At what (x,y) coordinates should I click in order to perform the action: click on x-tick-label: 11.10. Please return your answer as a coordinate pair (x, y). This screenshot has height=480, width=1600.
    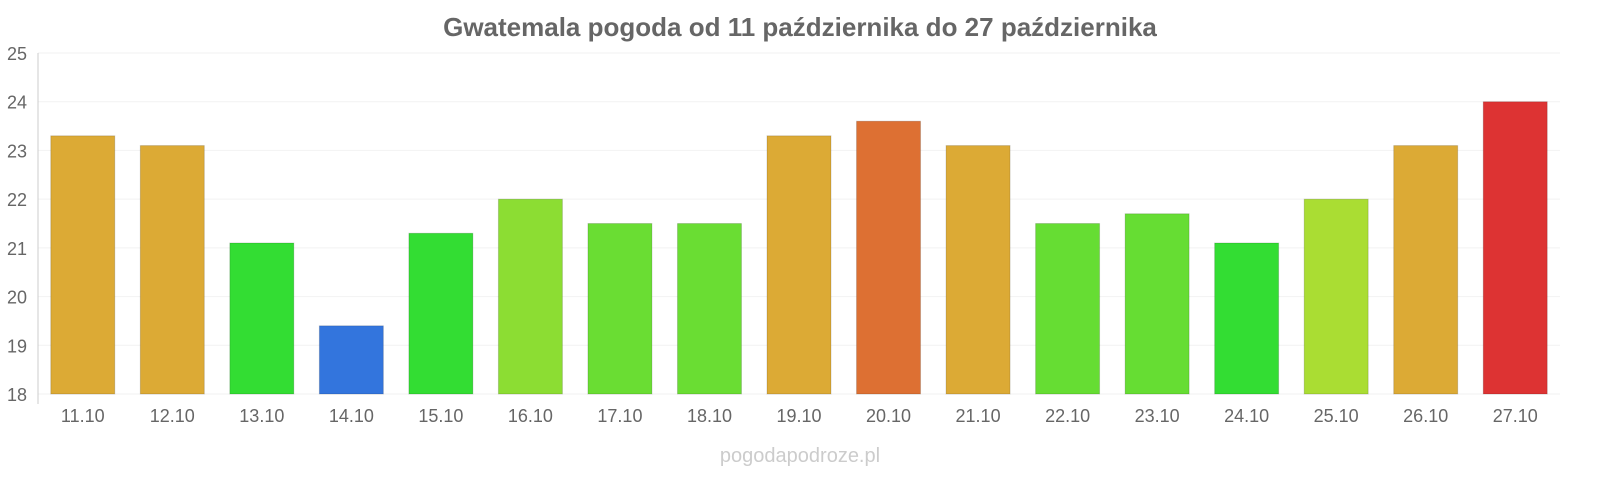
    Looking at the image, I should click on (83, 416).